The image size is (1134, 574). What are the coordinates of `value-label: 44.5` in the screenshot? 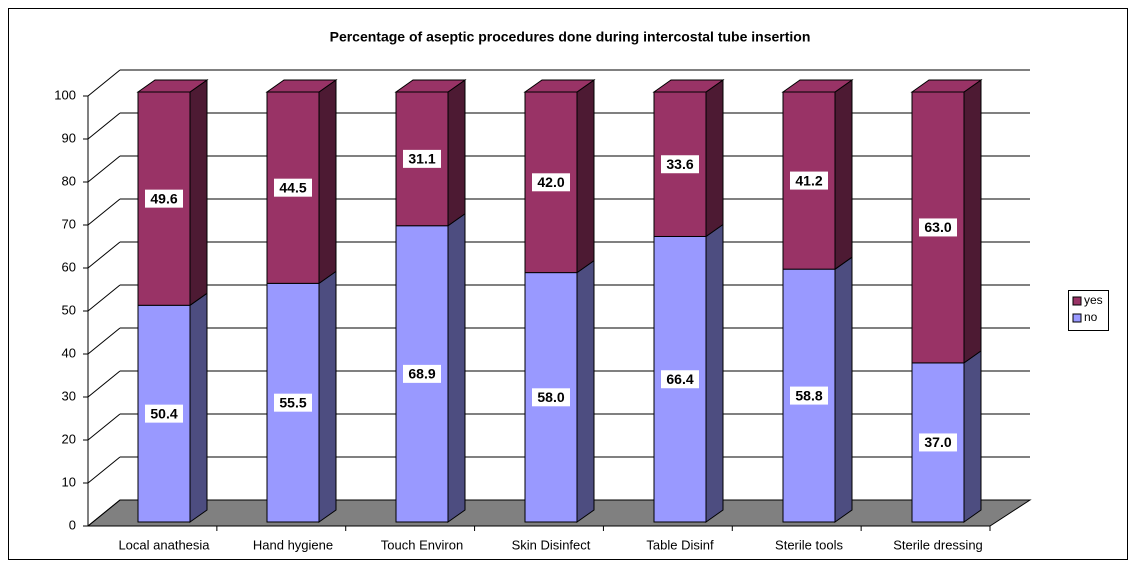 It's located at (292, 187).